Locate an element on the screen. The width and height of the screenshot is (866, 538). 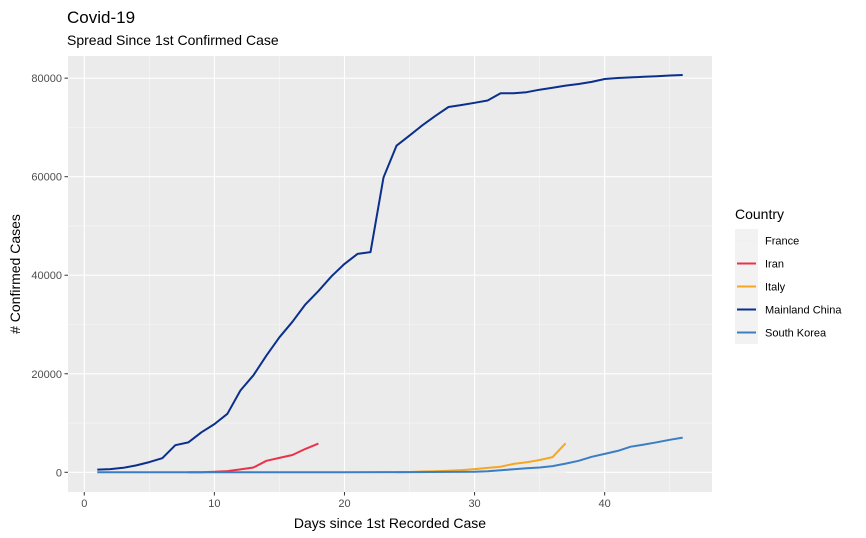
y-axis-label: # Confirmed Cases is located at coordinates (15, 274).